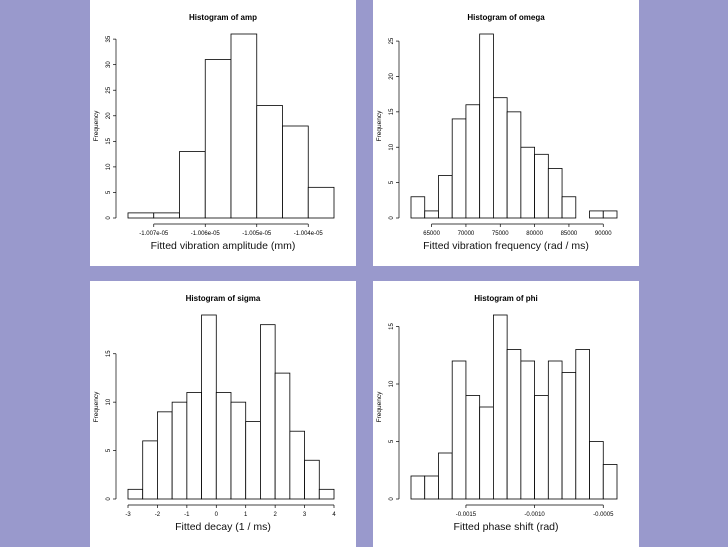 This screenshot has height=547, width=728. What do you see at coordinates (206, 234) in the screenshot?
I see `x-tick-label: -1.006e-05` at bounding box center [206, 234].